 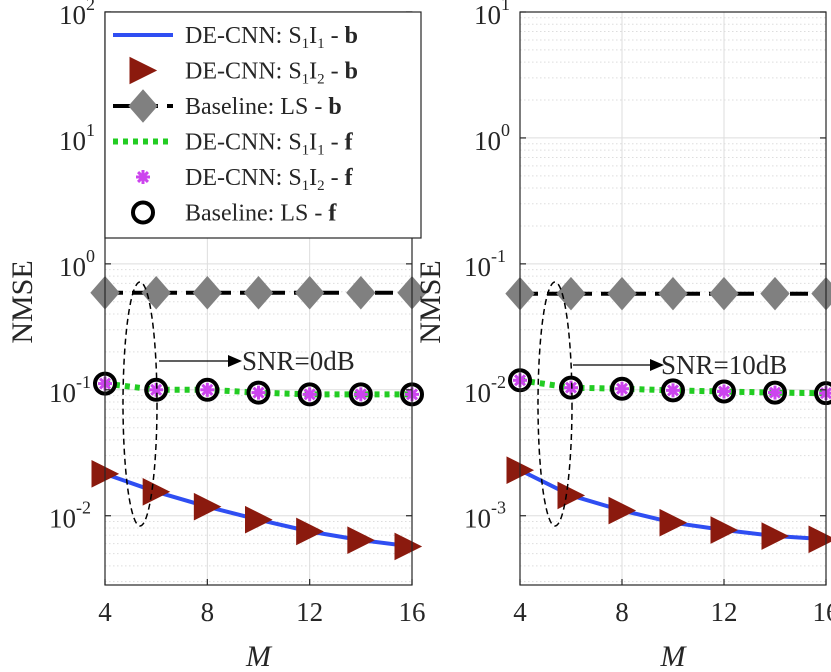 I want to click on legend-label: DE-CNN: S1I2 - b, so click(x=271, y=73).